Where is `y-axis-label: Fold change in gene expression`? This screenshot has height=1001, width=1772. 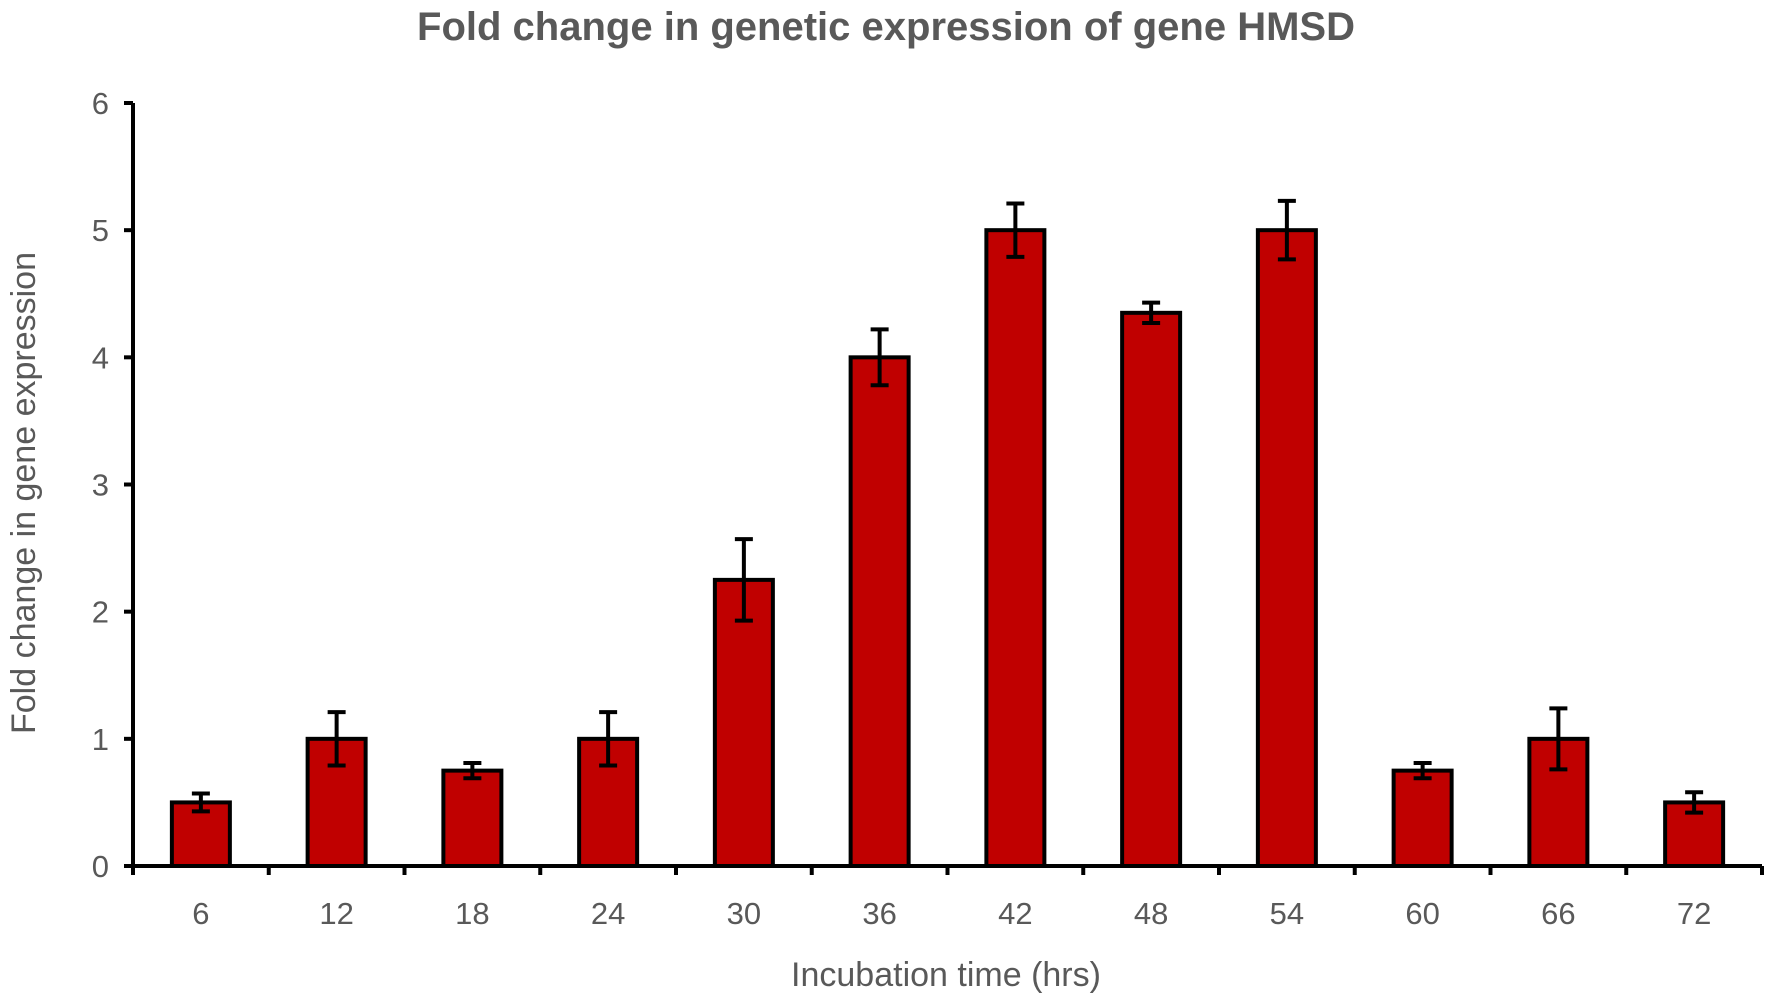
y-axis-label: Fold change in gene expression is located at coordinates (24, 493).